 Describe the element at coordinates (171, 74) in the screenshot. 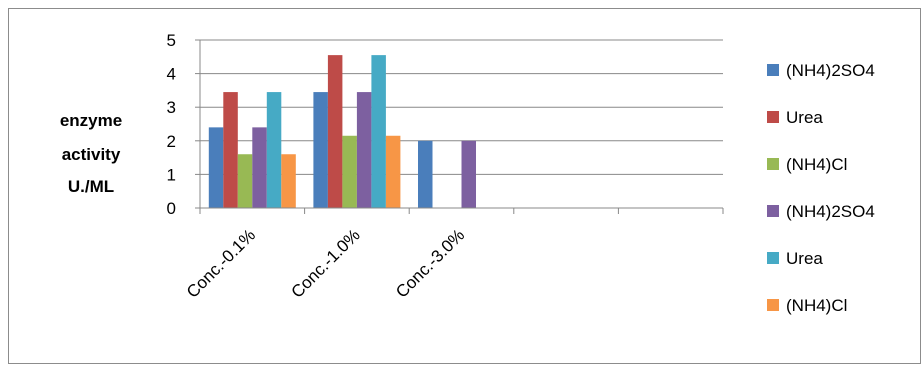

I see `y-tick-label: 4` at that location.